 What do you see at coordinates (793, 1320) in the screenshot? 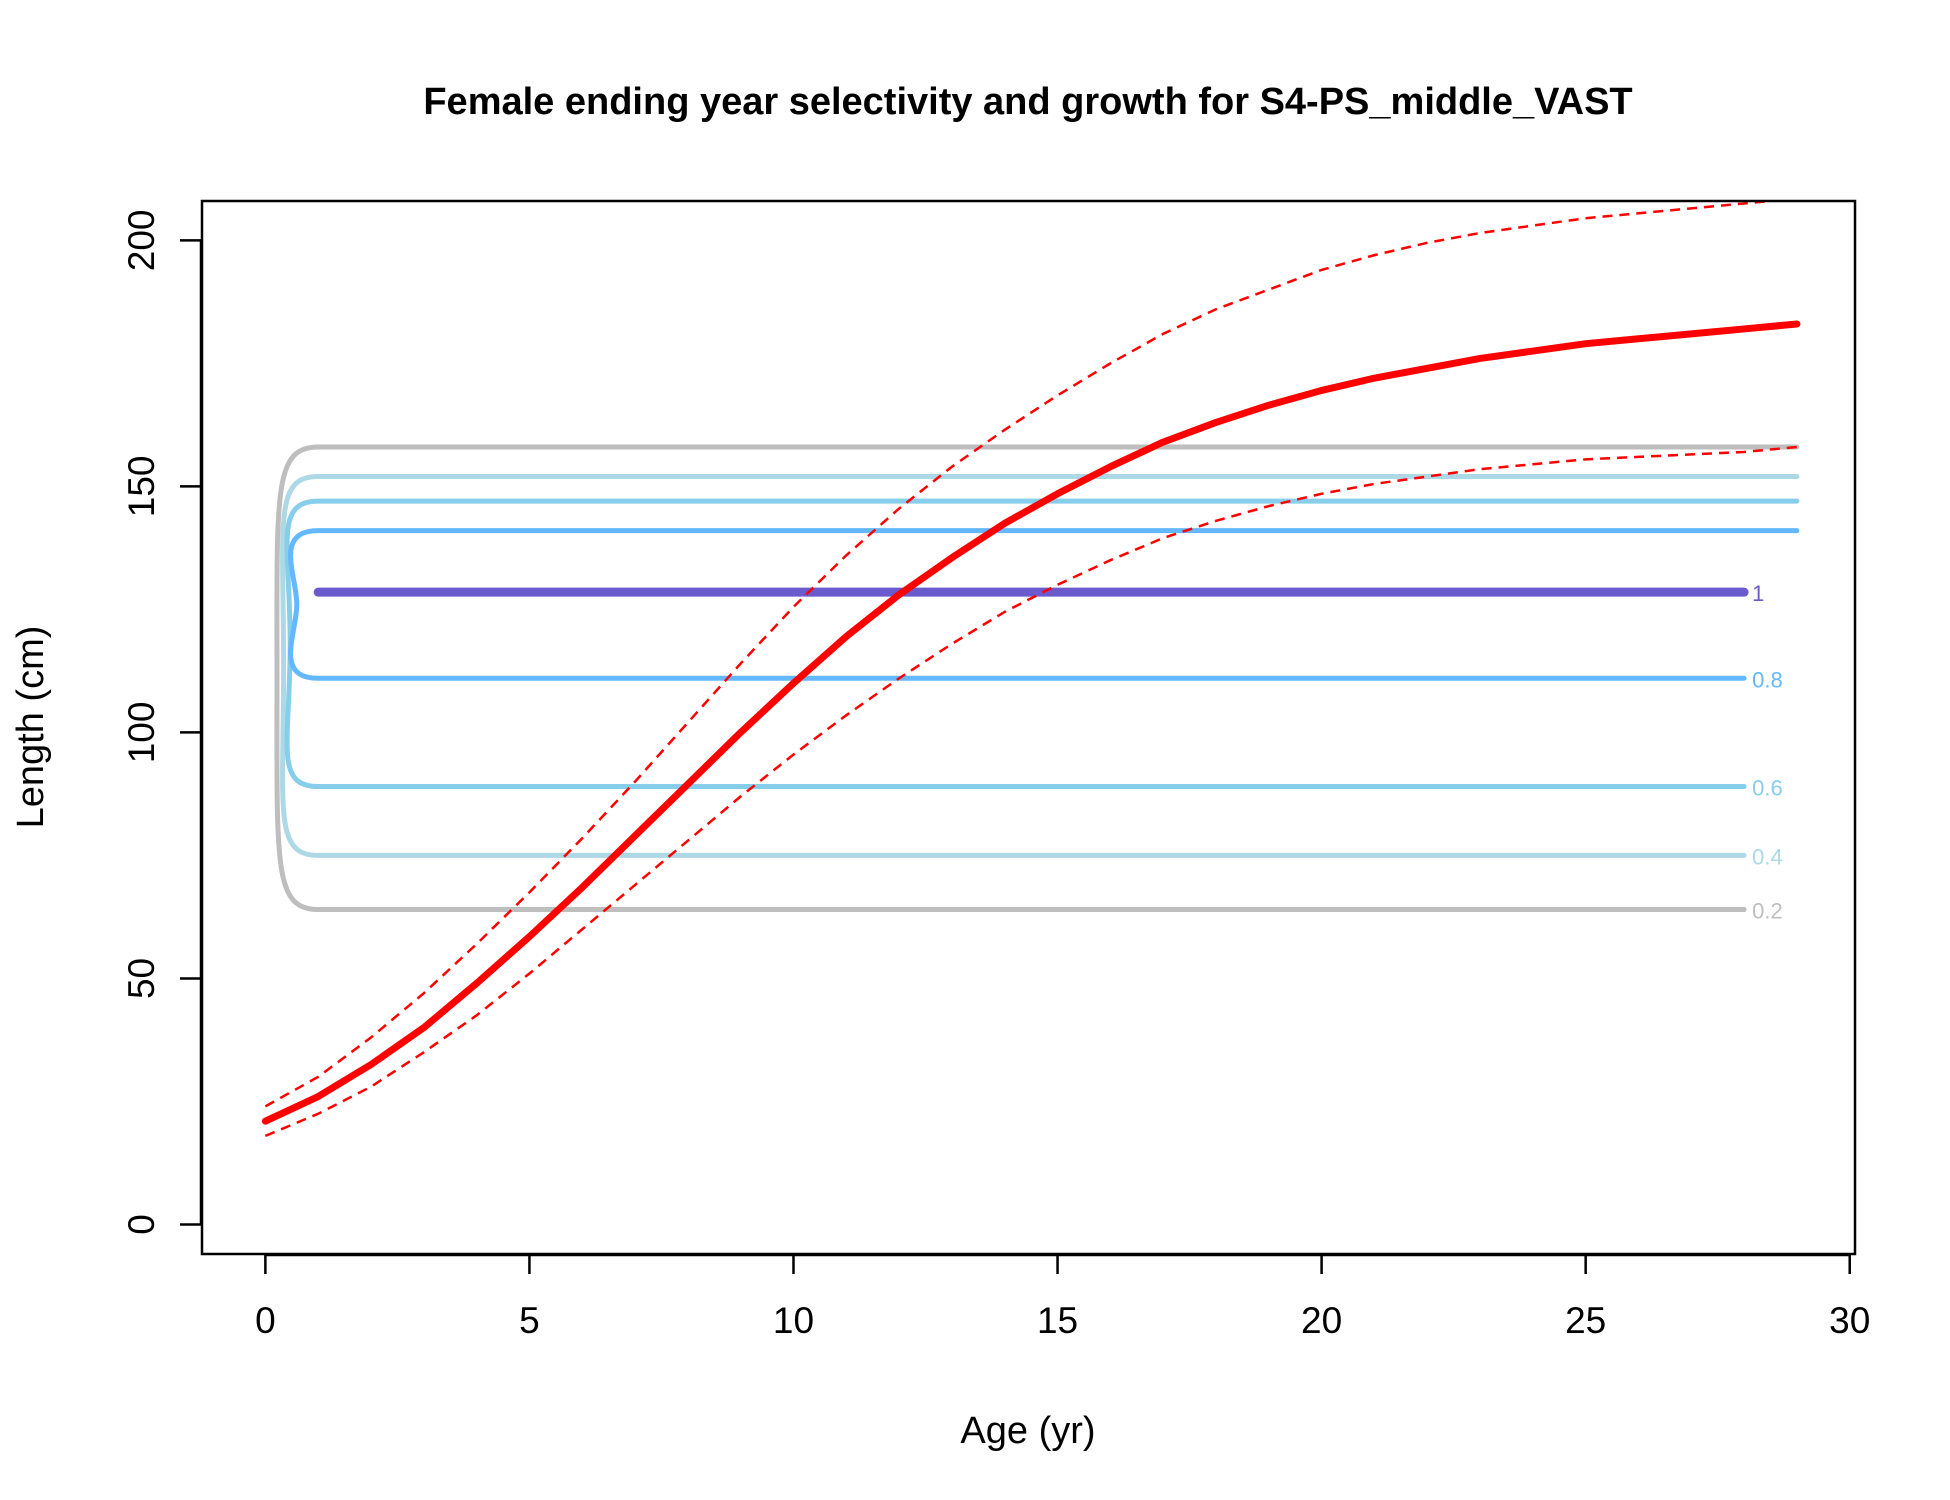
I see `x-tick-label: 10` at bounding box center [793, 1320].